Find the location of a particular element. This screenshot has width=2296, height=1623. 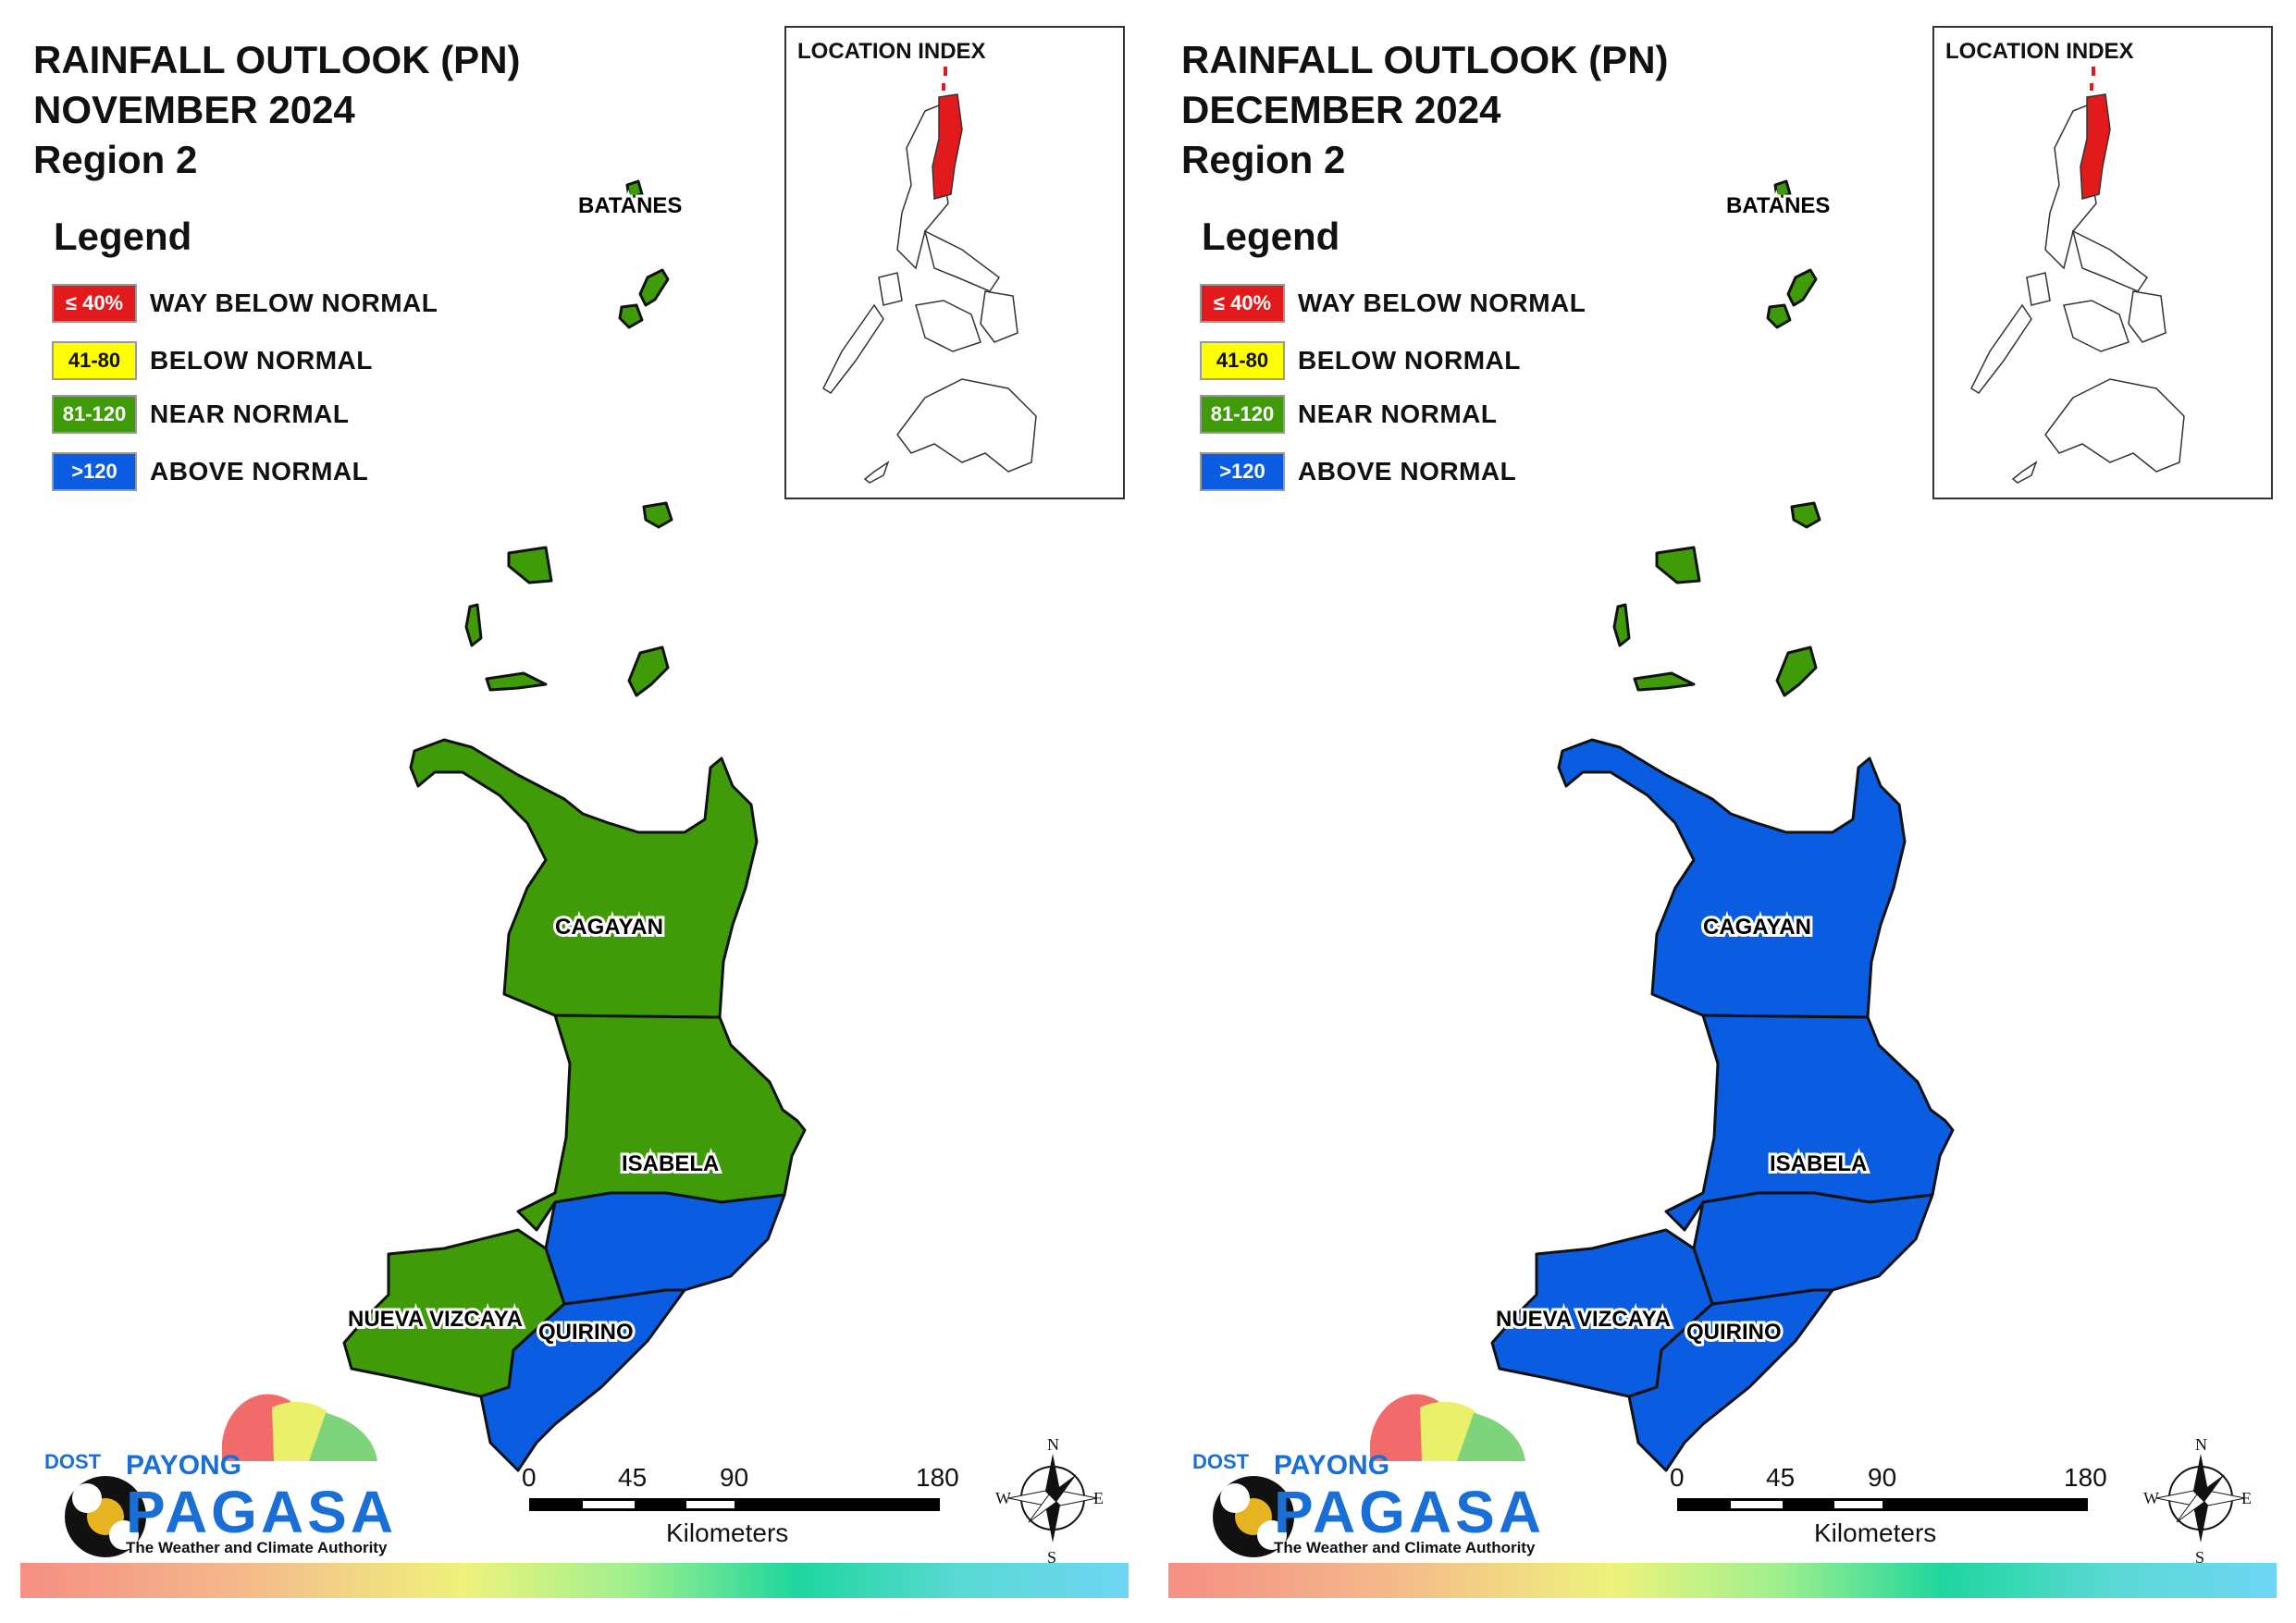

compass-w: W is located at coordinates (1003, 1498).